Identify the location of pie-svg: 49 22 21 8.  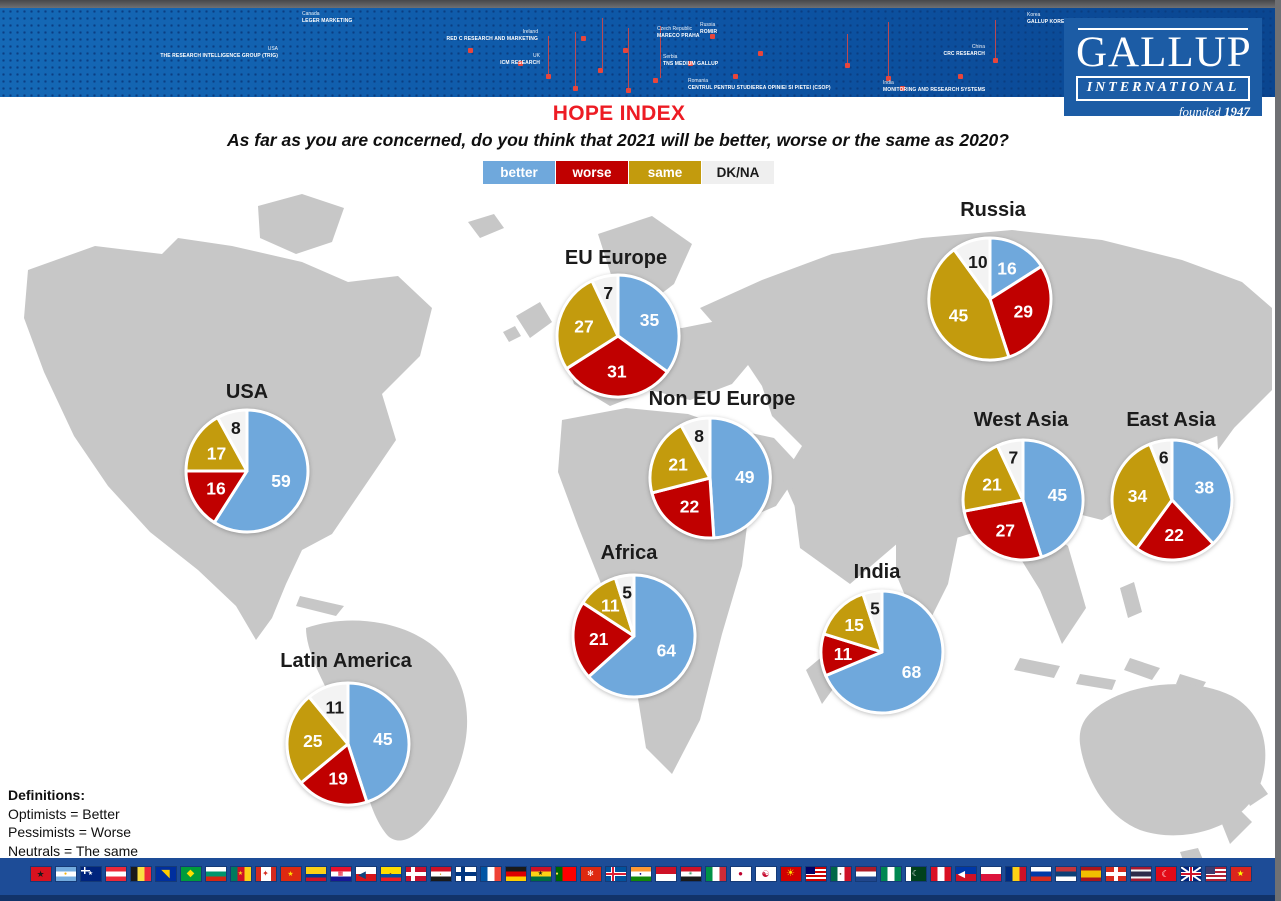
(710, 478).